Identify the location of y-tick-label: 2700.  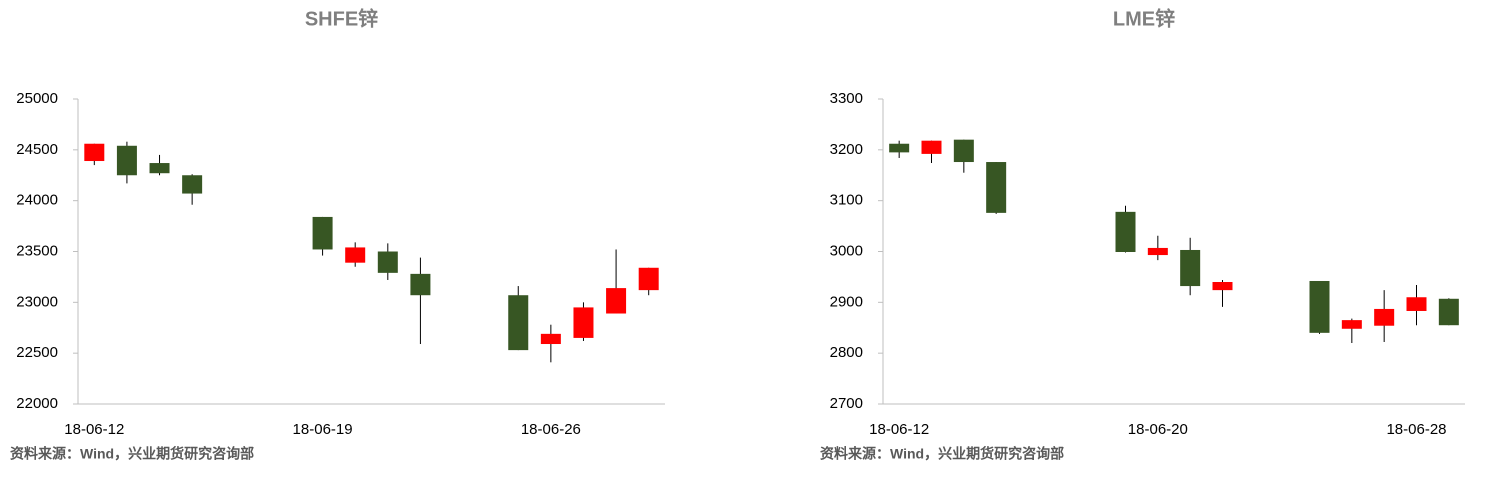
(846, 403).